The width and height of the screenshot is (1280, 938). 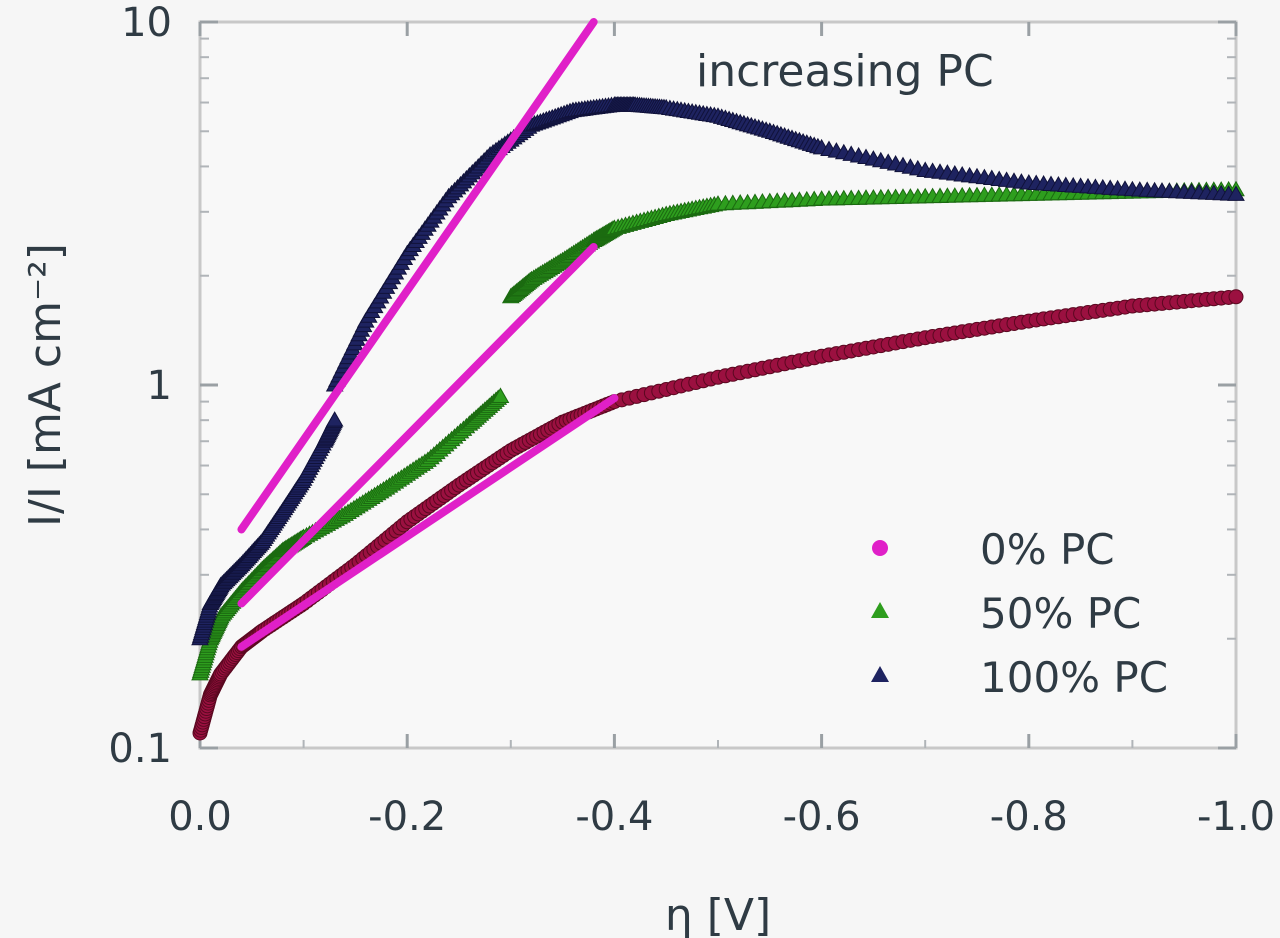 What do you see at coordinates (845, 71) in the screenshot?
I see `annotation: increasing PC` at bounding box center [845, 71].